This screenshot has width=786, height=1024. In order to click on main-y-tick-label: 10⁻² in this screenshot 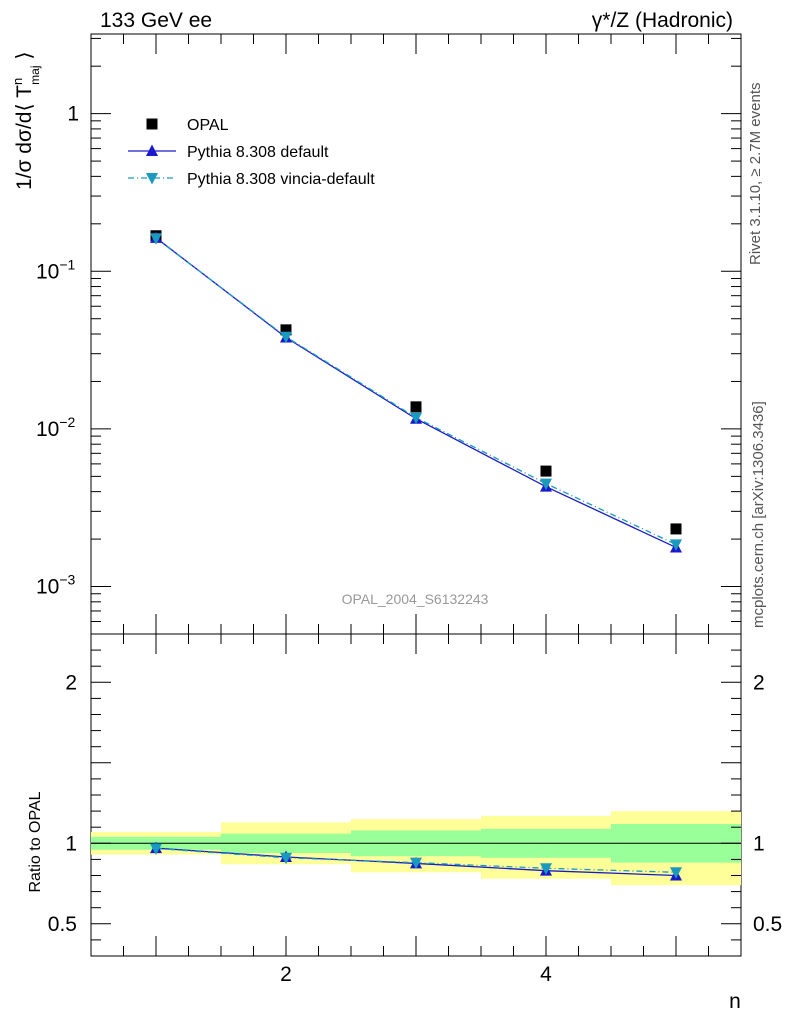, I will do `click(56, 427)`.